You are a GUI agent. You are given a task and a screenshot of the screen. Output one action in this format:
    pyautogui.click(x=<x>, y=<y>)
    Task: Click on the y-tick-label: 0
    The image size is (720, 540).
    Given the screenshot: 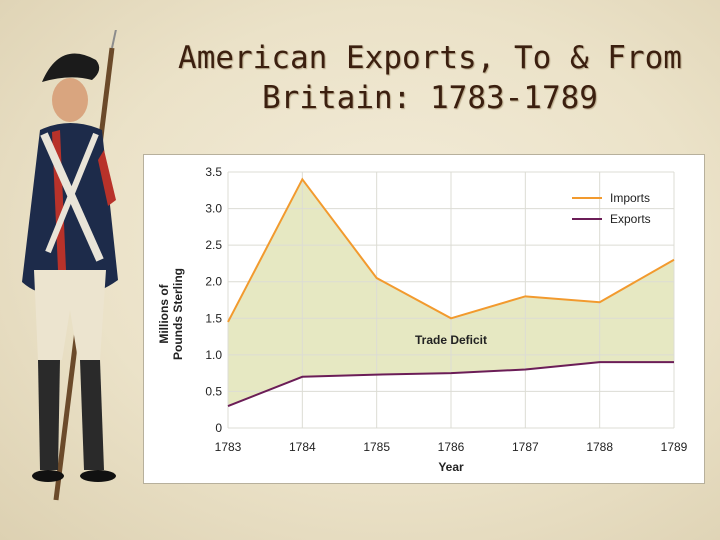 What is the action you would take?
    pyautogui.click(x=218, y=428)
    